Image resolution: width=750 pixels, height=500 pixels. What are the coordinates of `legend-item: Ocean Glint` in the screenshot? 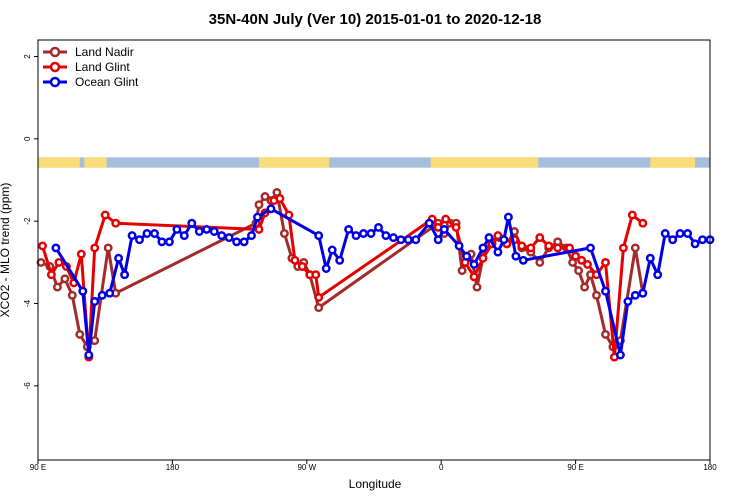 It's located at (91, 82).